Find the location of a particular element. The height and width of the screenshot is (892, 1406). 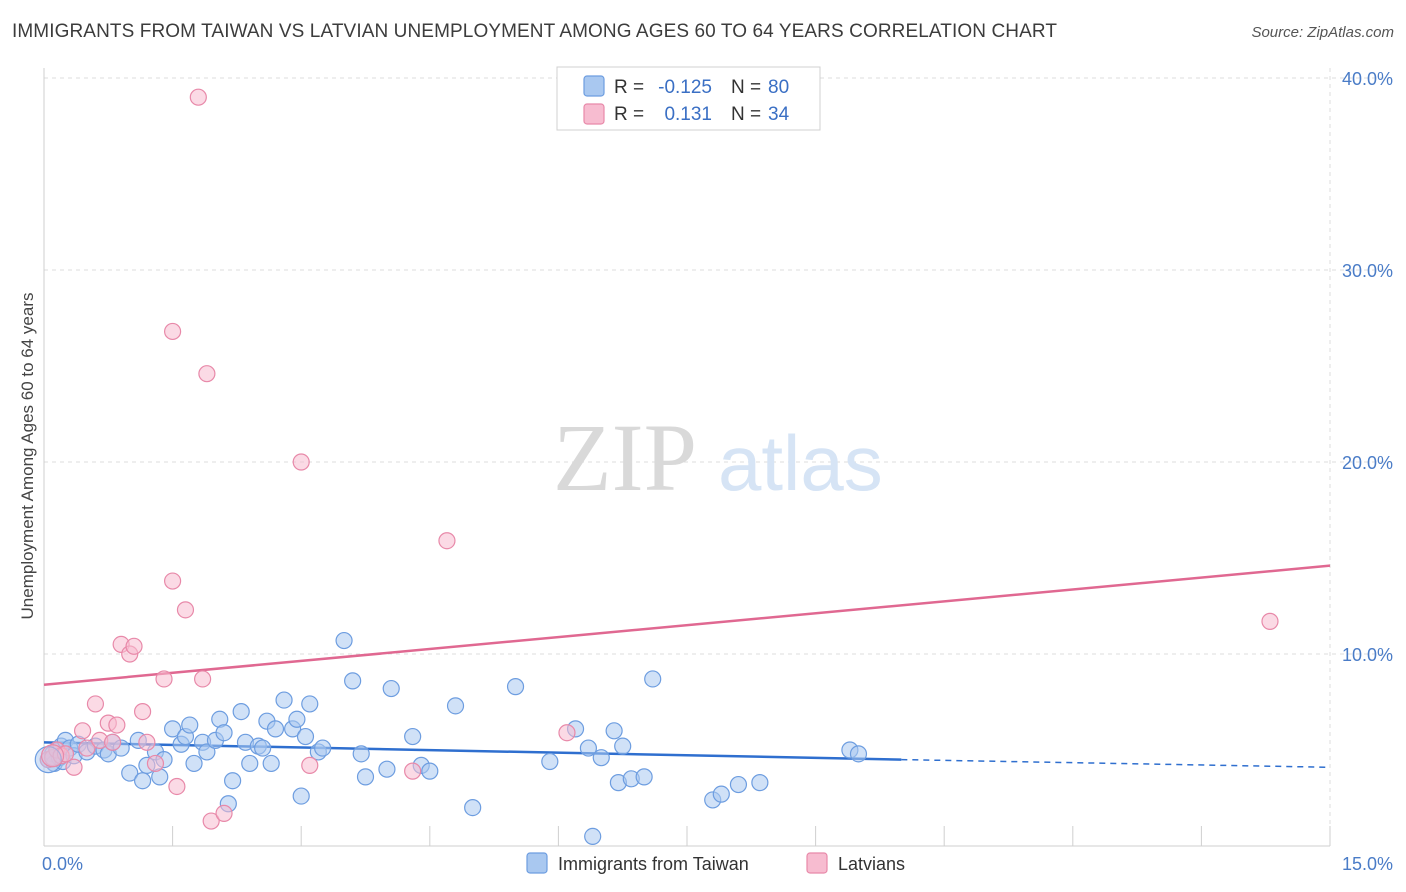

legend-latvian-r-label: R = is located at coordinates (629, 114).